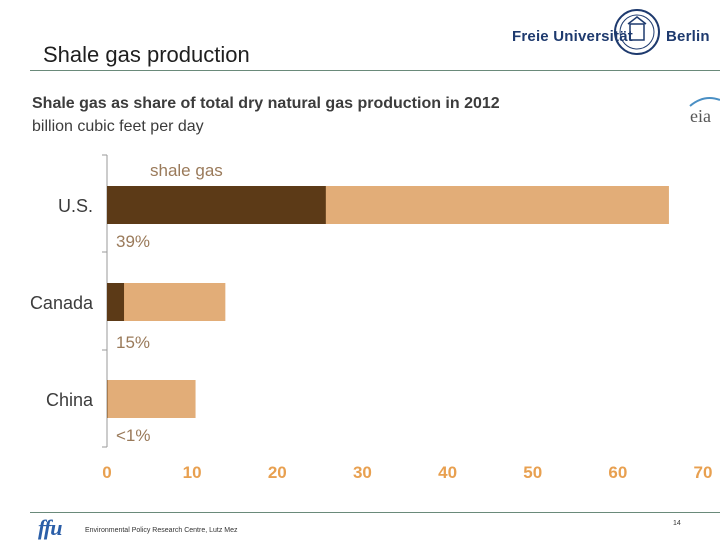  What do you see at coordinates (192, 472) in the screenshot?
I see `x-tick-label: 10` at bounding box center [192, 472].